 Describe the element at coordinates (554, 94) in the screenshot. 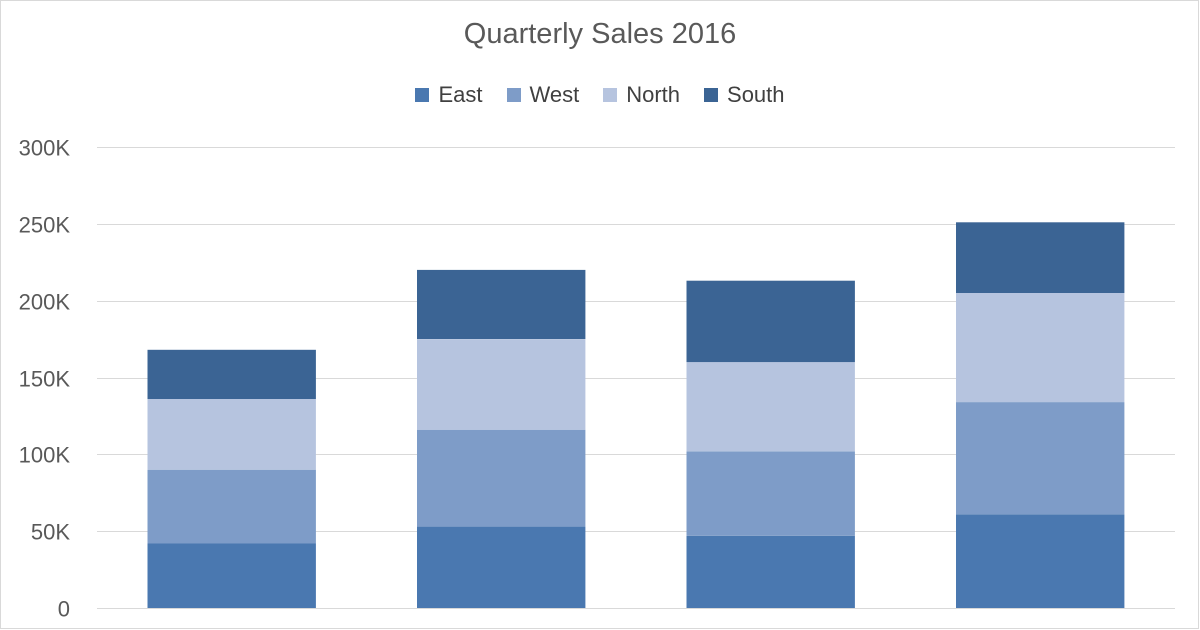

I see `legend-label-west: West` at that location.